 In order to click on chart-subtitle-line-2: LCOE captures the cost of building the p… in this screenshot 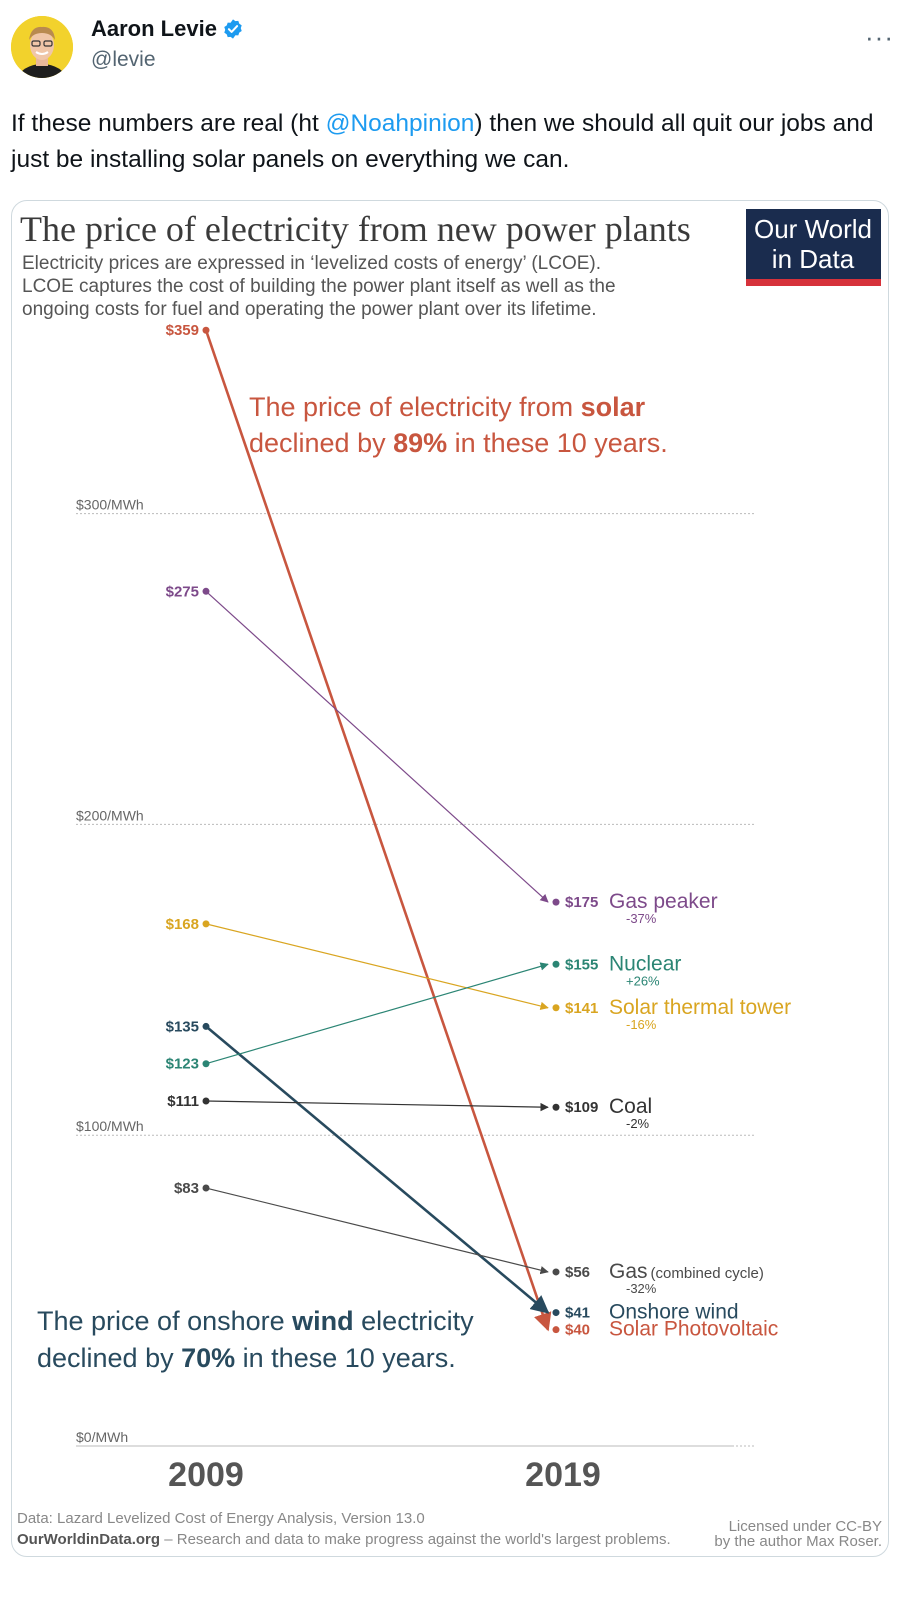, I will do `click(319, 286)`.